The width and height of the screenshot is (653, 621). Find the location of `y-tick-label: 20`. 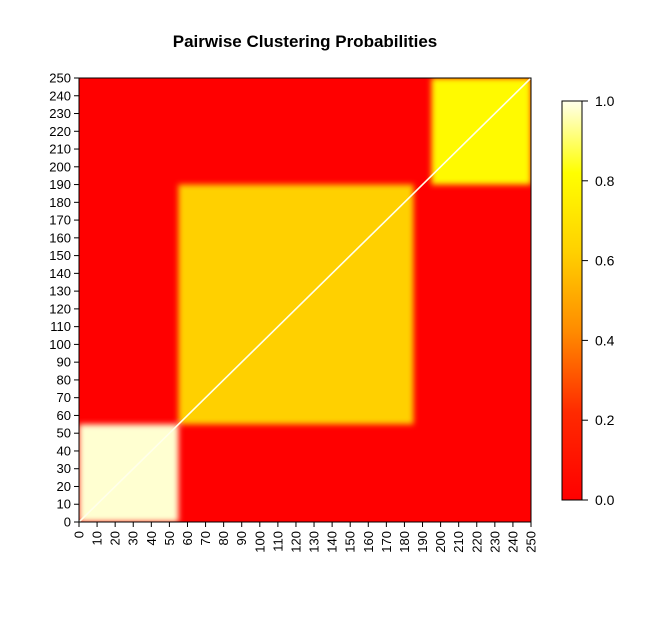

y-tick-label: 20 is located at coordinates (64, 486).